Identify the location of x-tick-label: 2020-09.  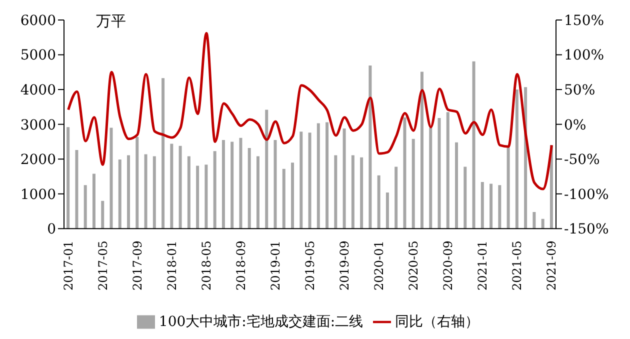
(448, 265).